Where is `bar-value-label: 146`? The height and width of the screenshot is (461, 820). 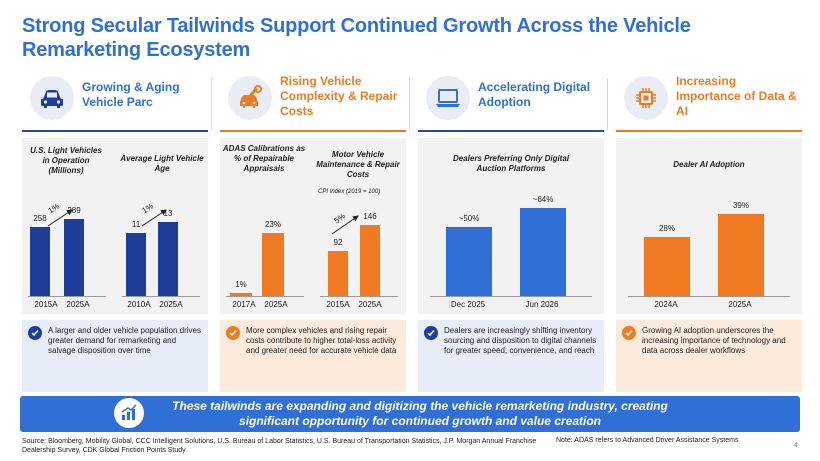 bar-value-label: 146 is located at coordinates (370, 216).